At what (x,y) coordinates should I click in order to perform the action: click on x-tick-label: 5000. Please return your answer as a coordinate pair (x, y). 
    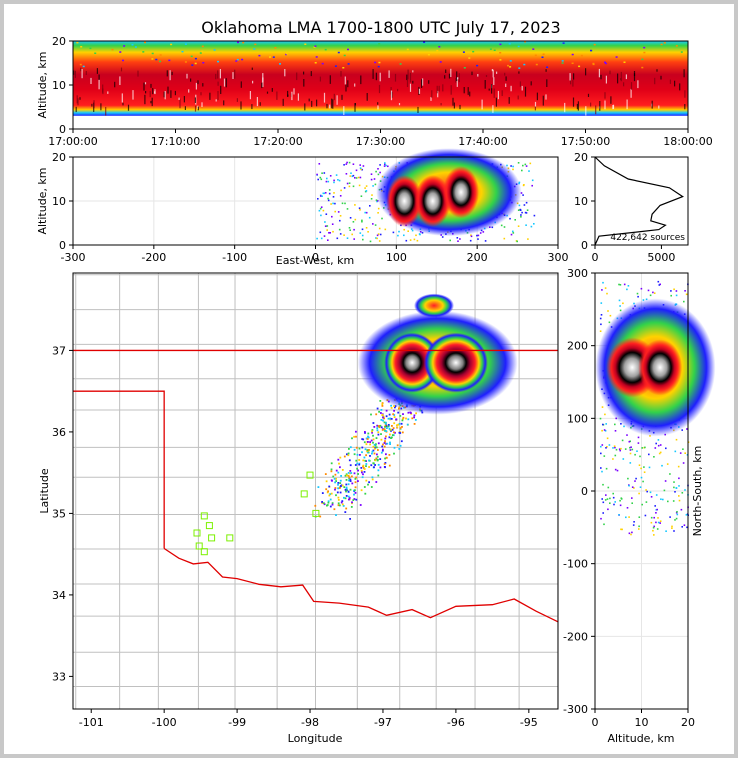
    Looking at the image, I should click on (661, 257).